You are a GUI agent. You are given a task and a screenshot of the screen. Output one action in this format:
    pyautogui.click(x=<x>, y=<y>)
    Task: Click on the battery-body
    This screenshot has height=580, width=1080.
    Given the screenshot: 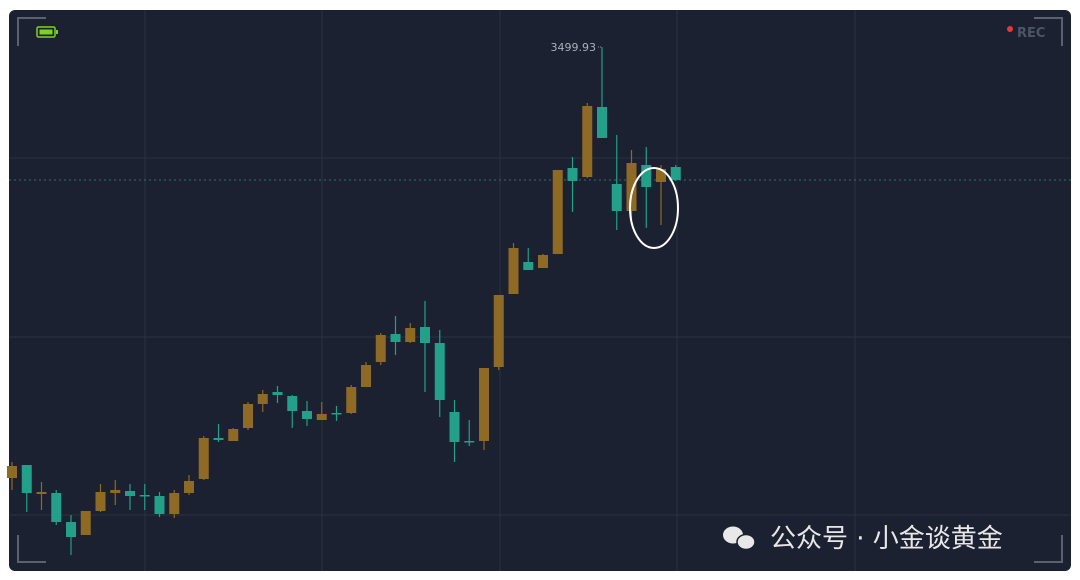 What is the action you would take?
    pyautogui.click(x=46, y=32)
    